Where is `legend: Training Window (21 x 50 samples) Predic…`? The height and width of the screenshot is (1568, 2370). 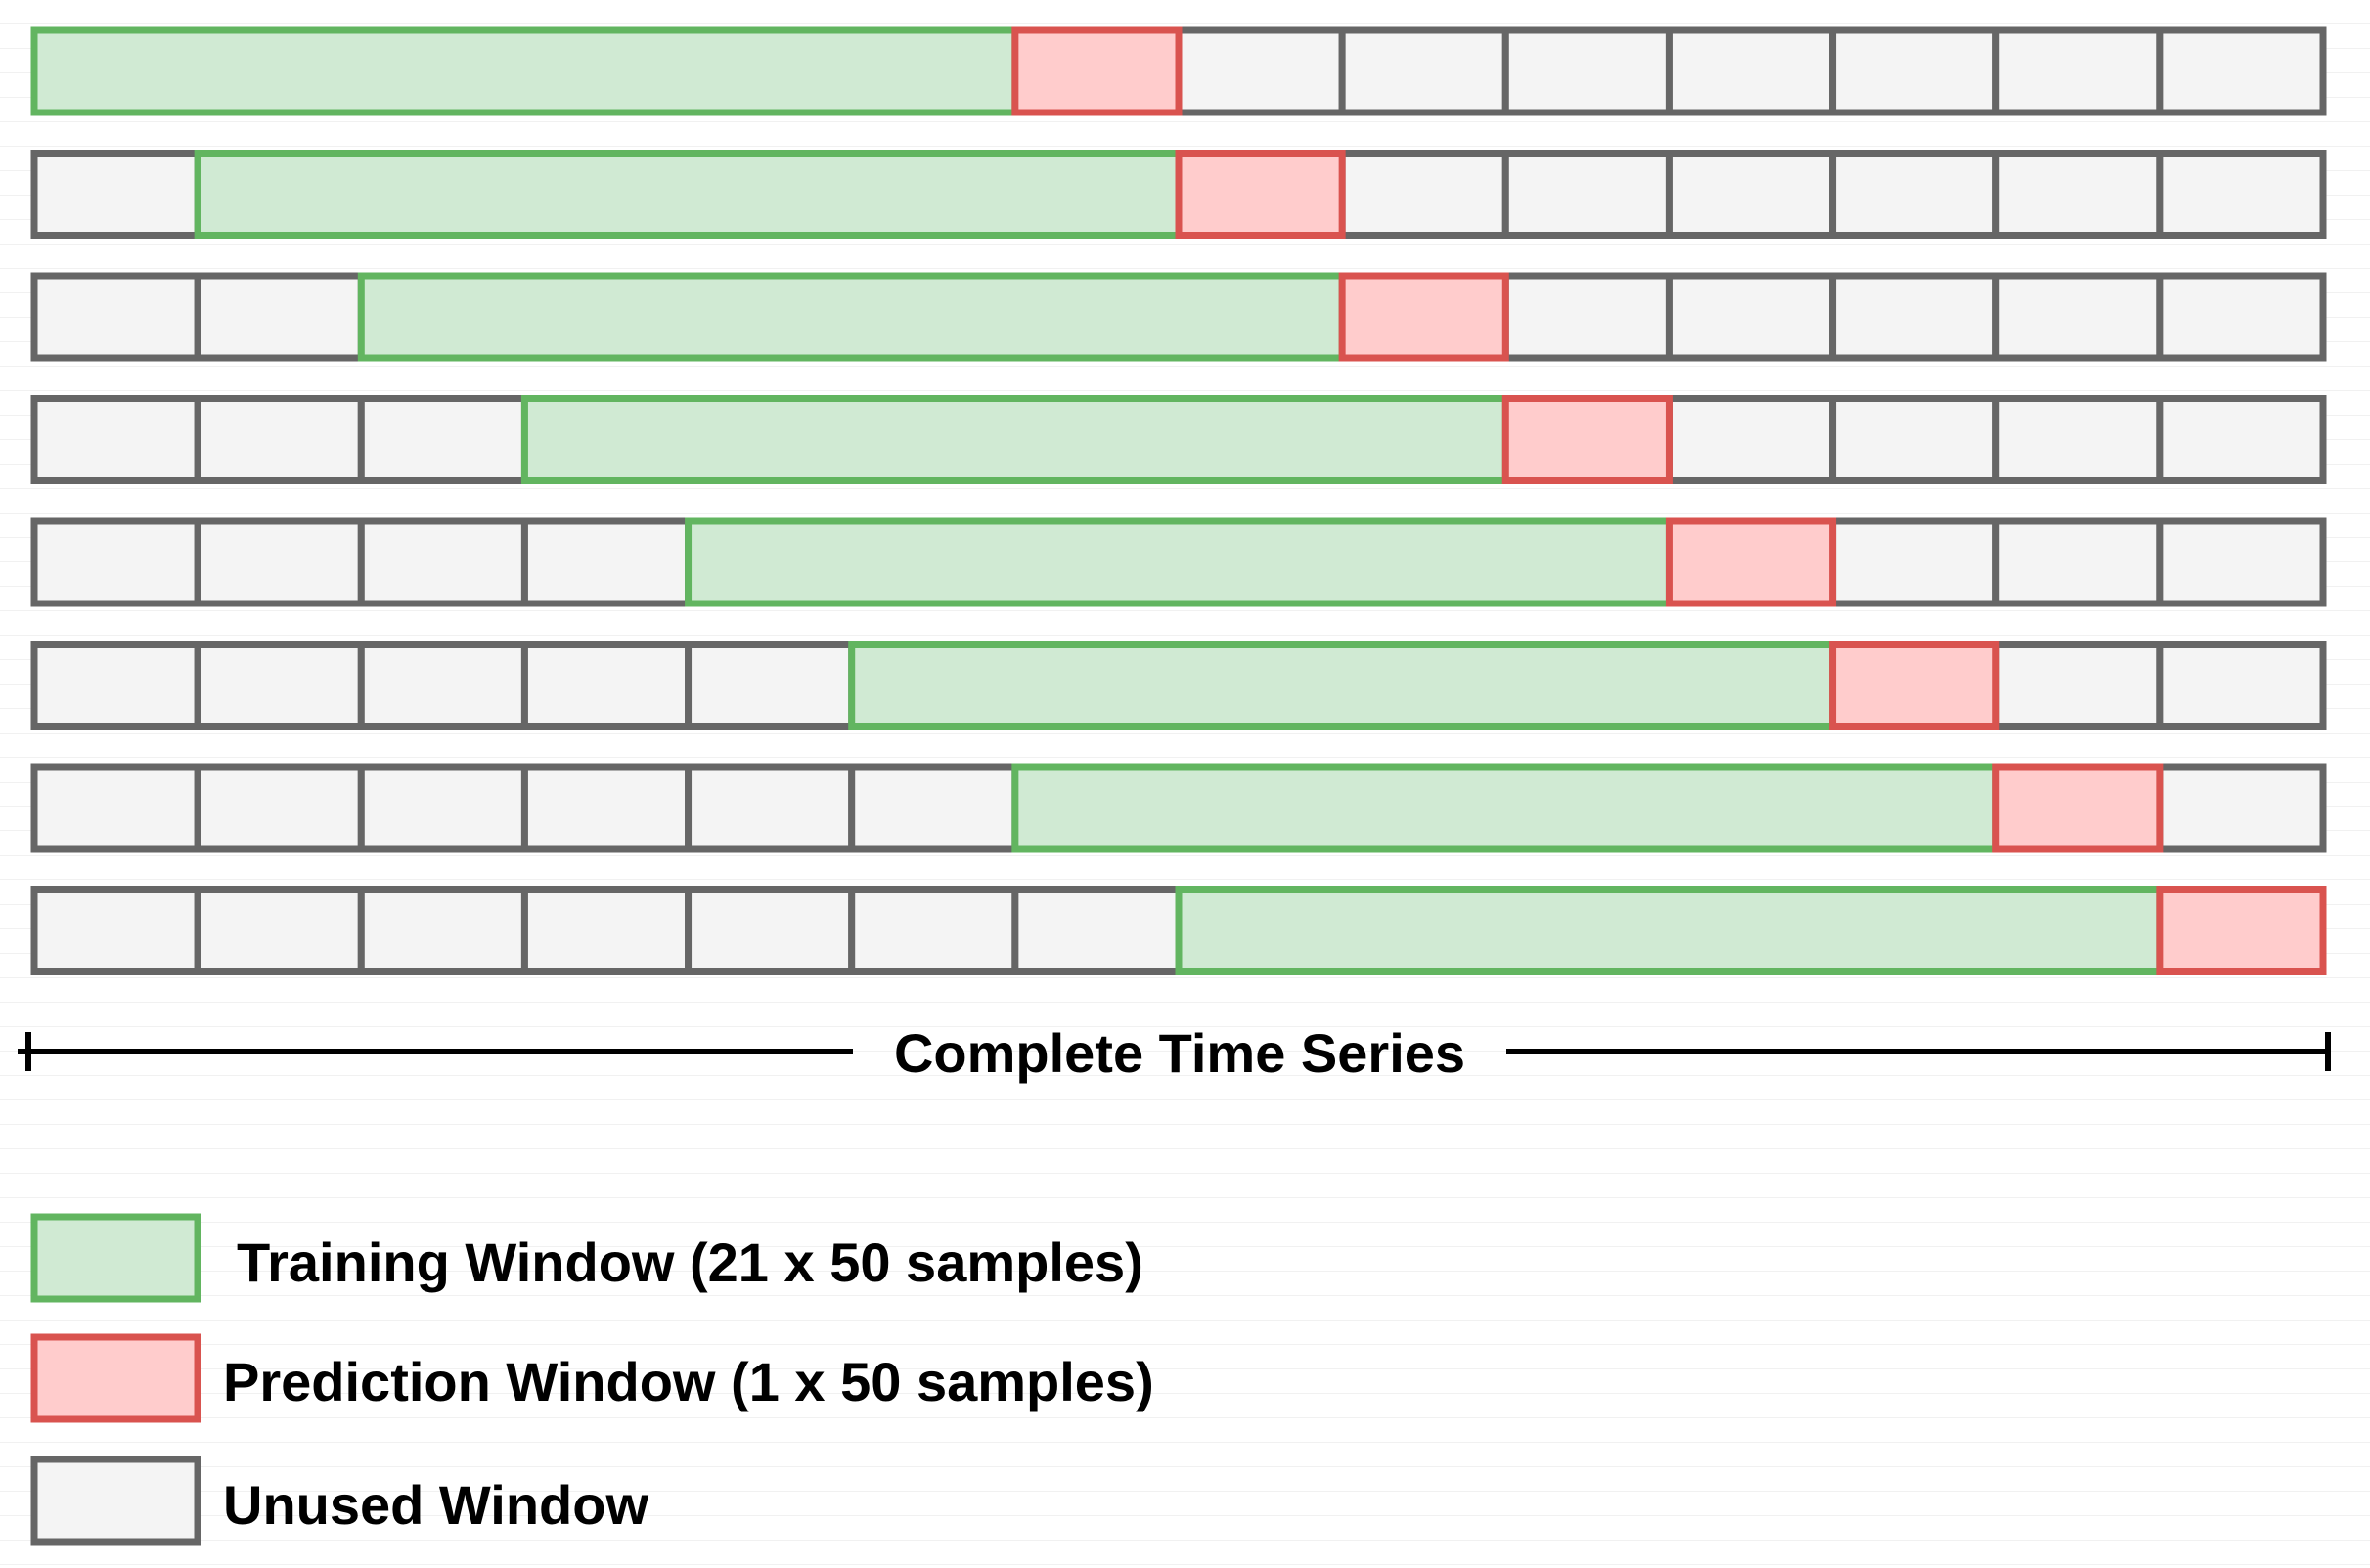 legend: Training Window (21 x 50 samples) Predic… is located at coordinates (592, 1379).